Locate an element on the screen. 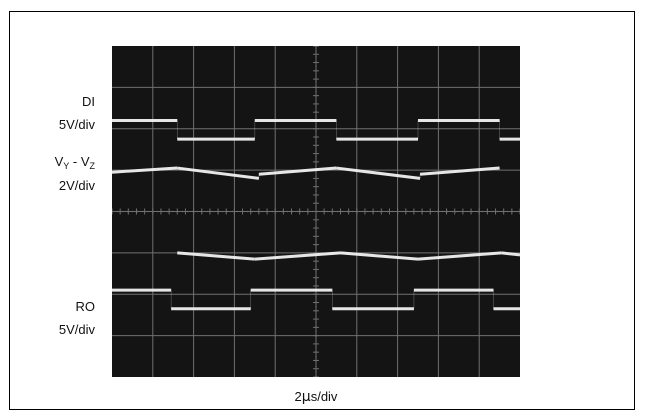 The height and width of the screenshot is (418, 647). x-axis-label: 2μs/div is located at coordinates (316, 397).